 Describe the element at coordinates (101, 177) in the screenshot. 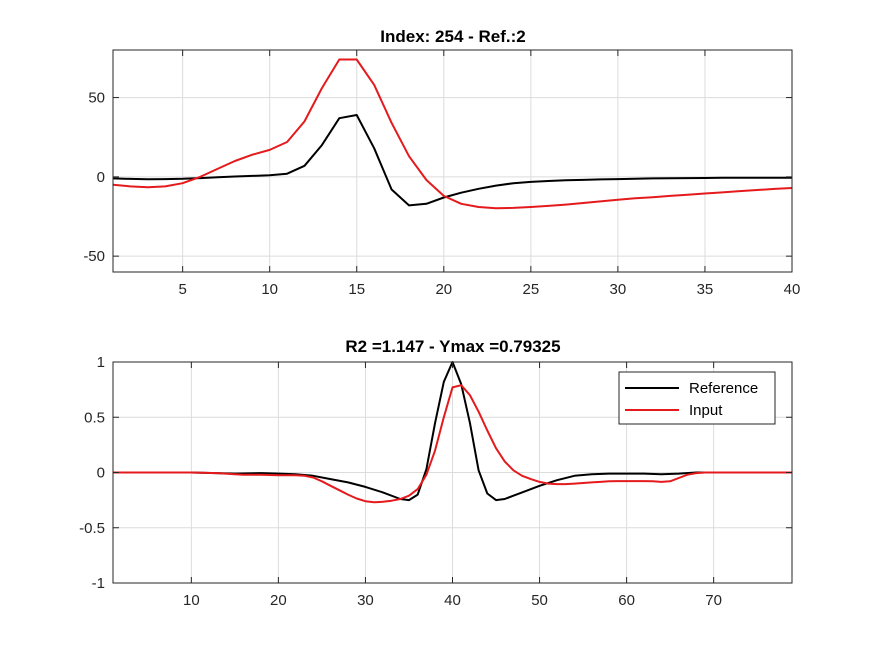

I see `top-y-tick-label: 0` at that location.